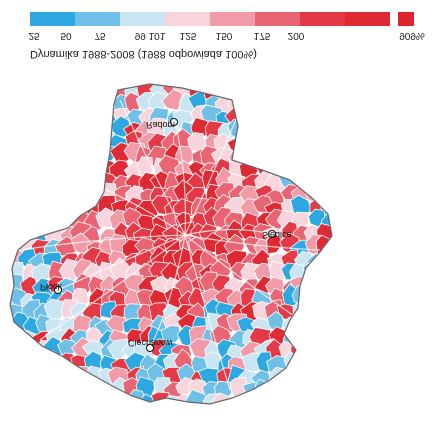 The height and width of the screenshot is (433, 435). Describe the element at coordinates (51, 287) in the screenshot. I see `city-label-plock: Płock` at that location.